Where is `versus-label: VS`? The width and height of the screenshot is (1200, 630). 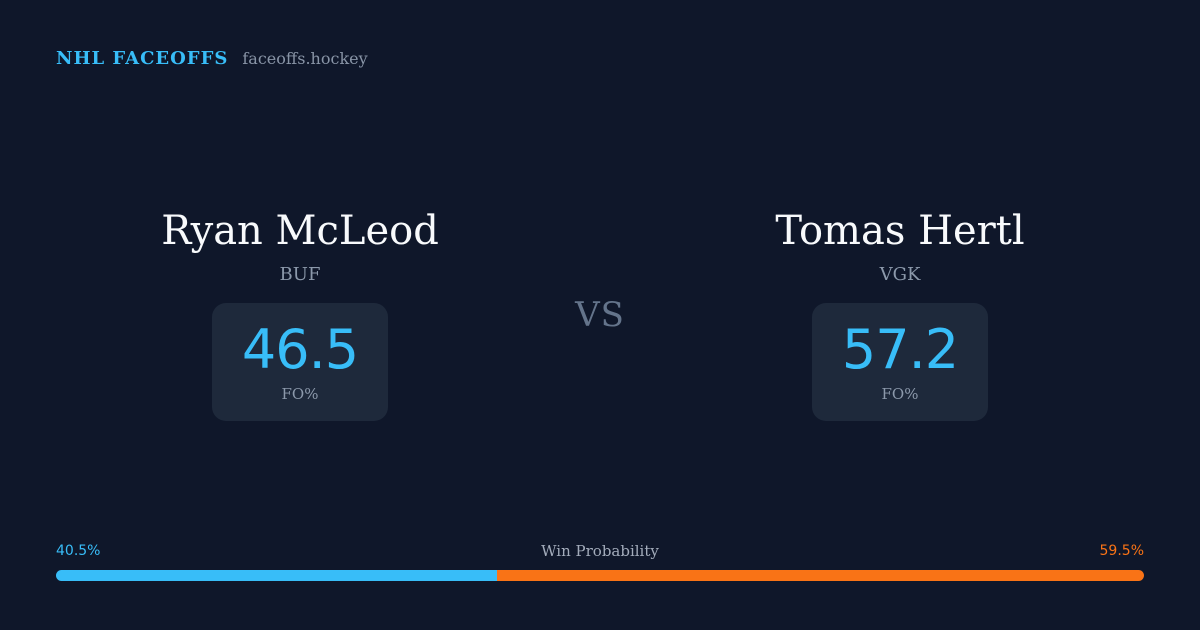 versus-label: VS is located at coordinates (600, 315).